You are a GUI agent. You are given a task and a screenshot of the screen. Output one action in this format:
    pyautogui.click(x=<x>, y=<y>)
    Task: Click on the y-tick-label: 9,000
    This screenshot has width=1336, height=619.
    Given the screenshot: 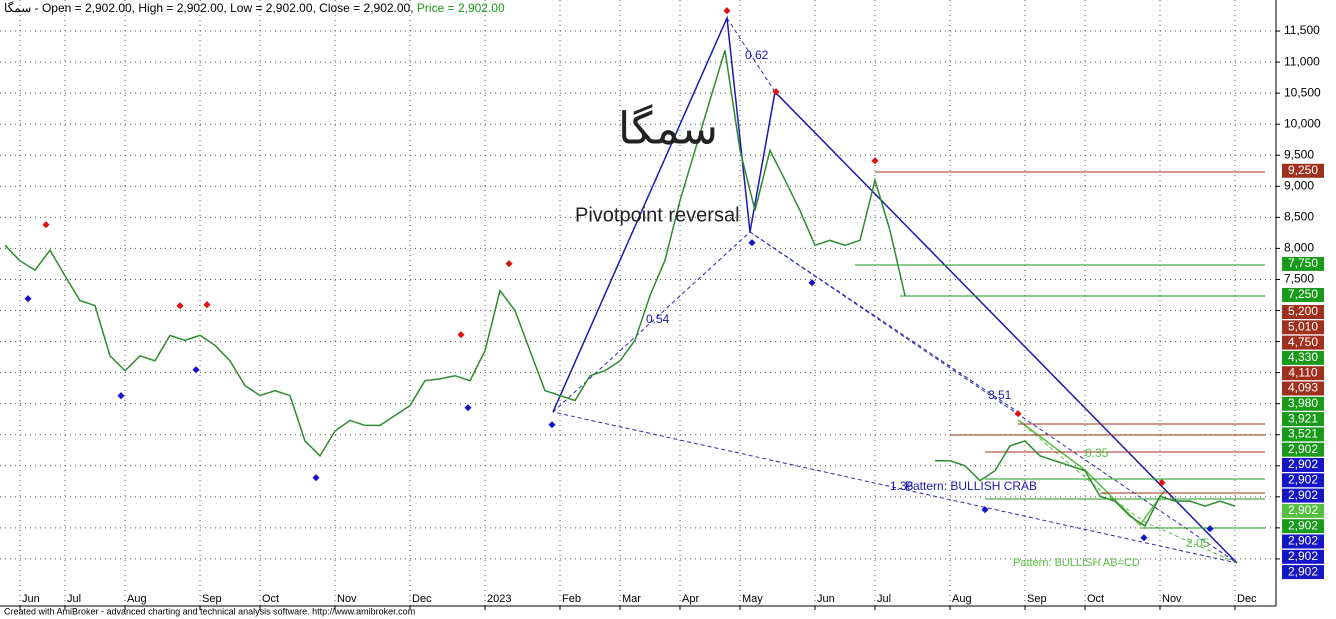 What is the action you would take?
    pyautogui.click(x=1299, y=185)
    